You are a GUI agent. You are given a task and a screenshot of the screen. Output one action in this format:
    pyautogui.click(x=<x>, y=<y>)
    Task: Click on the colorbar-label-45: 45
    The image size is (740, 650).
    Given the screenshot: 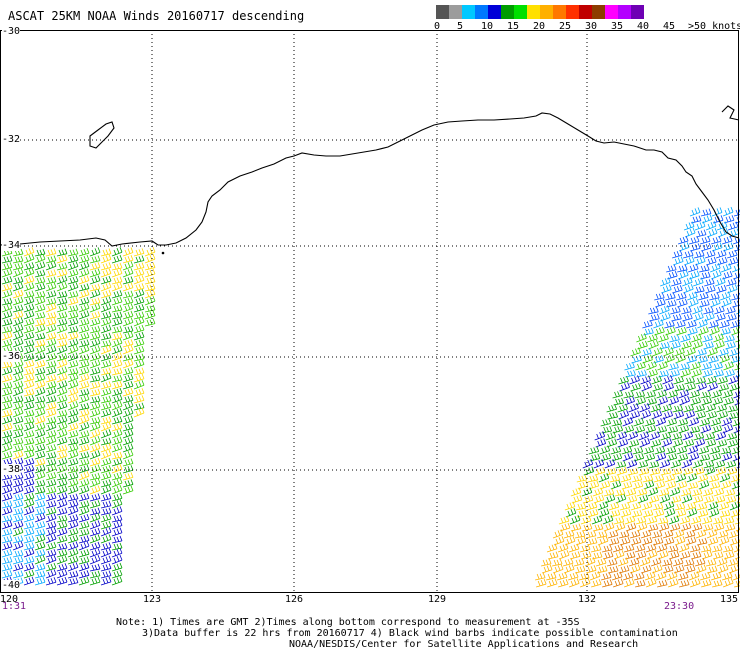 What is the action you would take?
    pyautogui.click(x=669, y=26)
    